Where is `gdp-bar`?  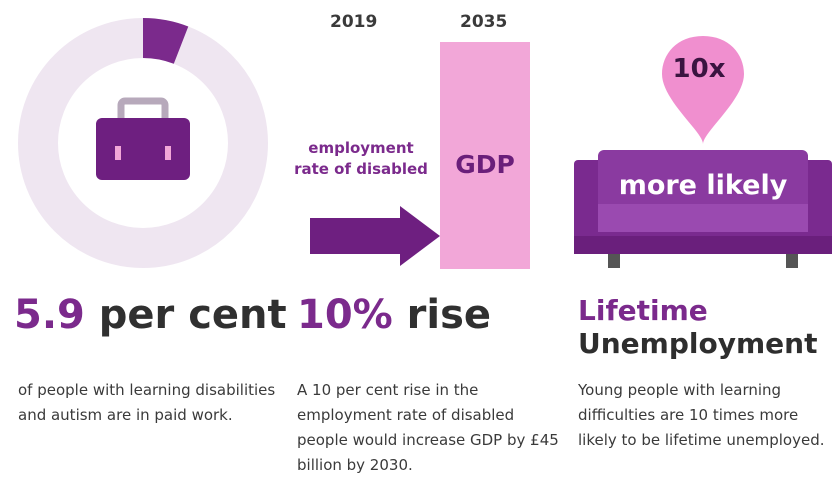
gdp-bar is located at coordinates (485, 155).